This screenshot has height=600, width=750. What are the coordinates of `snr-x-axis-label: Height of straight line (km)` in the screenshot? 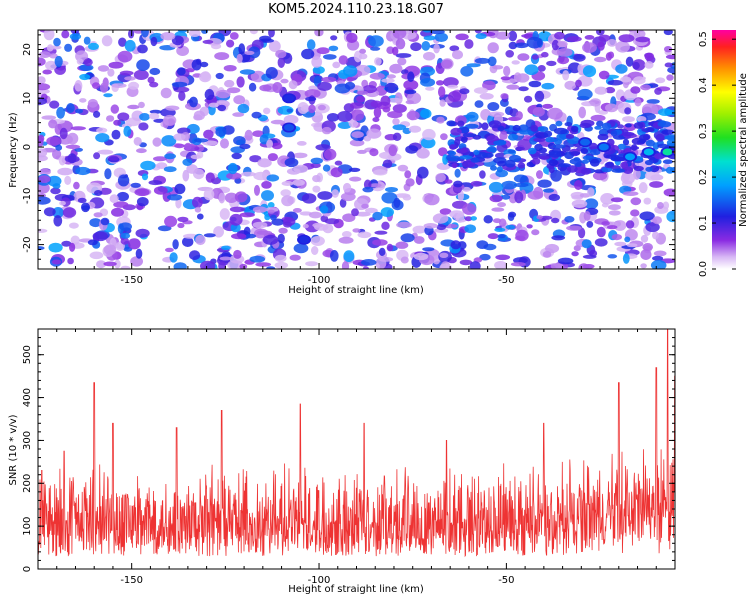 It's located at (356, 589).